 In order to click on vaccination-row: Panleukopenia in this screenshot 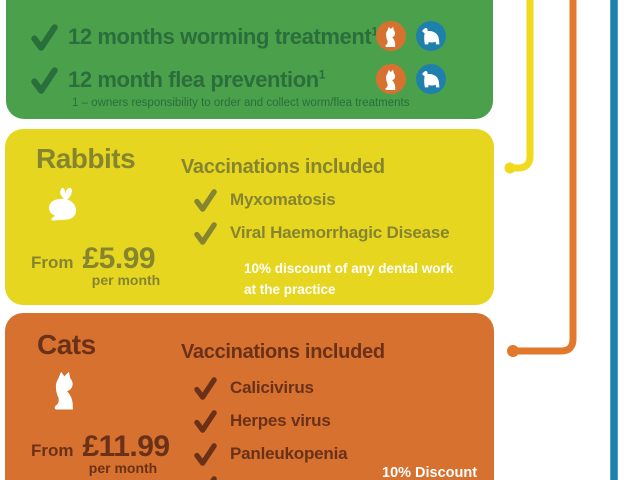, I will do `click(271, 454)`.